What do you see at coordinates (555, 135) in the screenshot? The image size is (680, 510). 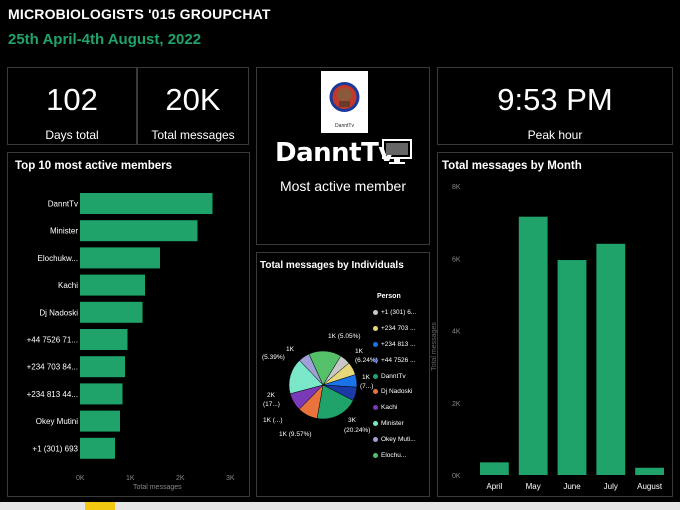 I see `kpi-peak-label: Peak hour` at bounding box center [555, 135].